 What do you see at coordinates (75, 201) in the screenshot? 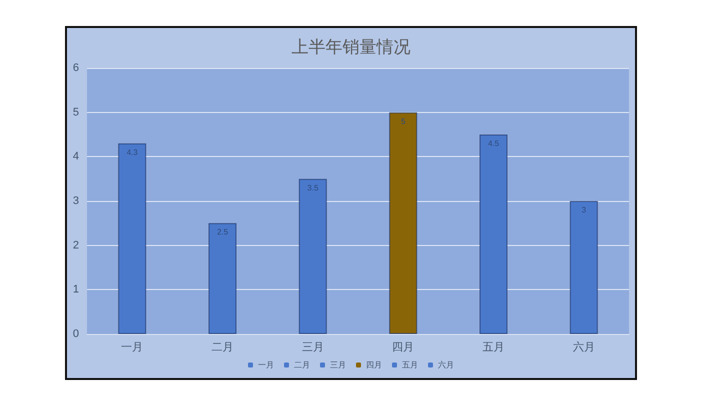
I see `y-tick-label: 3` at bounding box center [75, 201].